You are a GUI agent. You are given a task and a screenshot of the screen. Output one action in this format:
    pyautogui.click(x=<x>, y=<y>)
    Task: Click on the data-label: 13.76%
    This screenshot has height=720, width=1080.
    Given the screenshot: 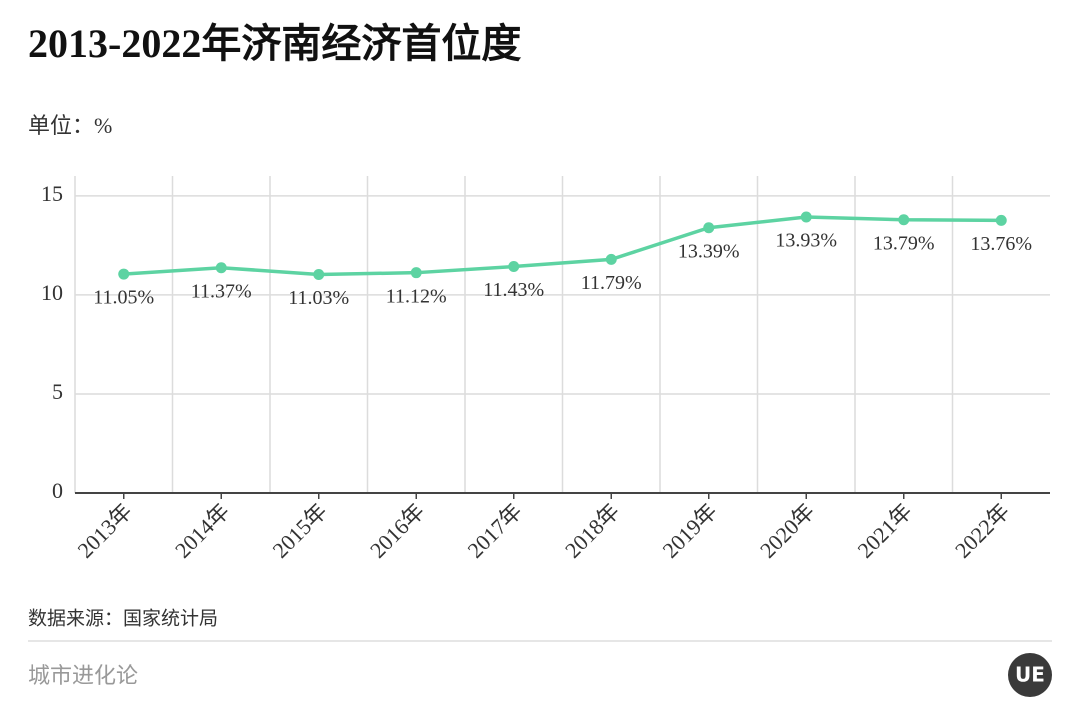 What is the action you would take?
    pyautogui.click(x=1001, y=244)
    